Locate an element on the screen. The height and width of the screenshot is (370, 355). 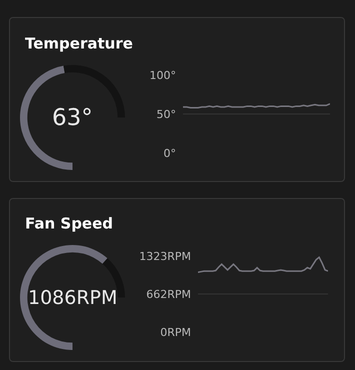
text: 63° is located at coordinates (72, 118).